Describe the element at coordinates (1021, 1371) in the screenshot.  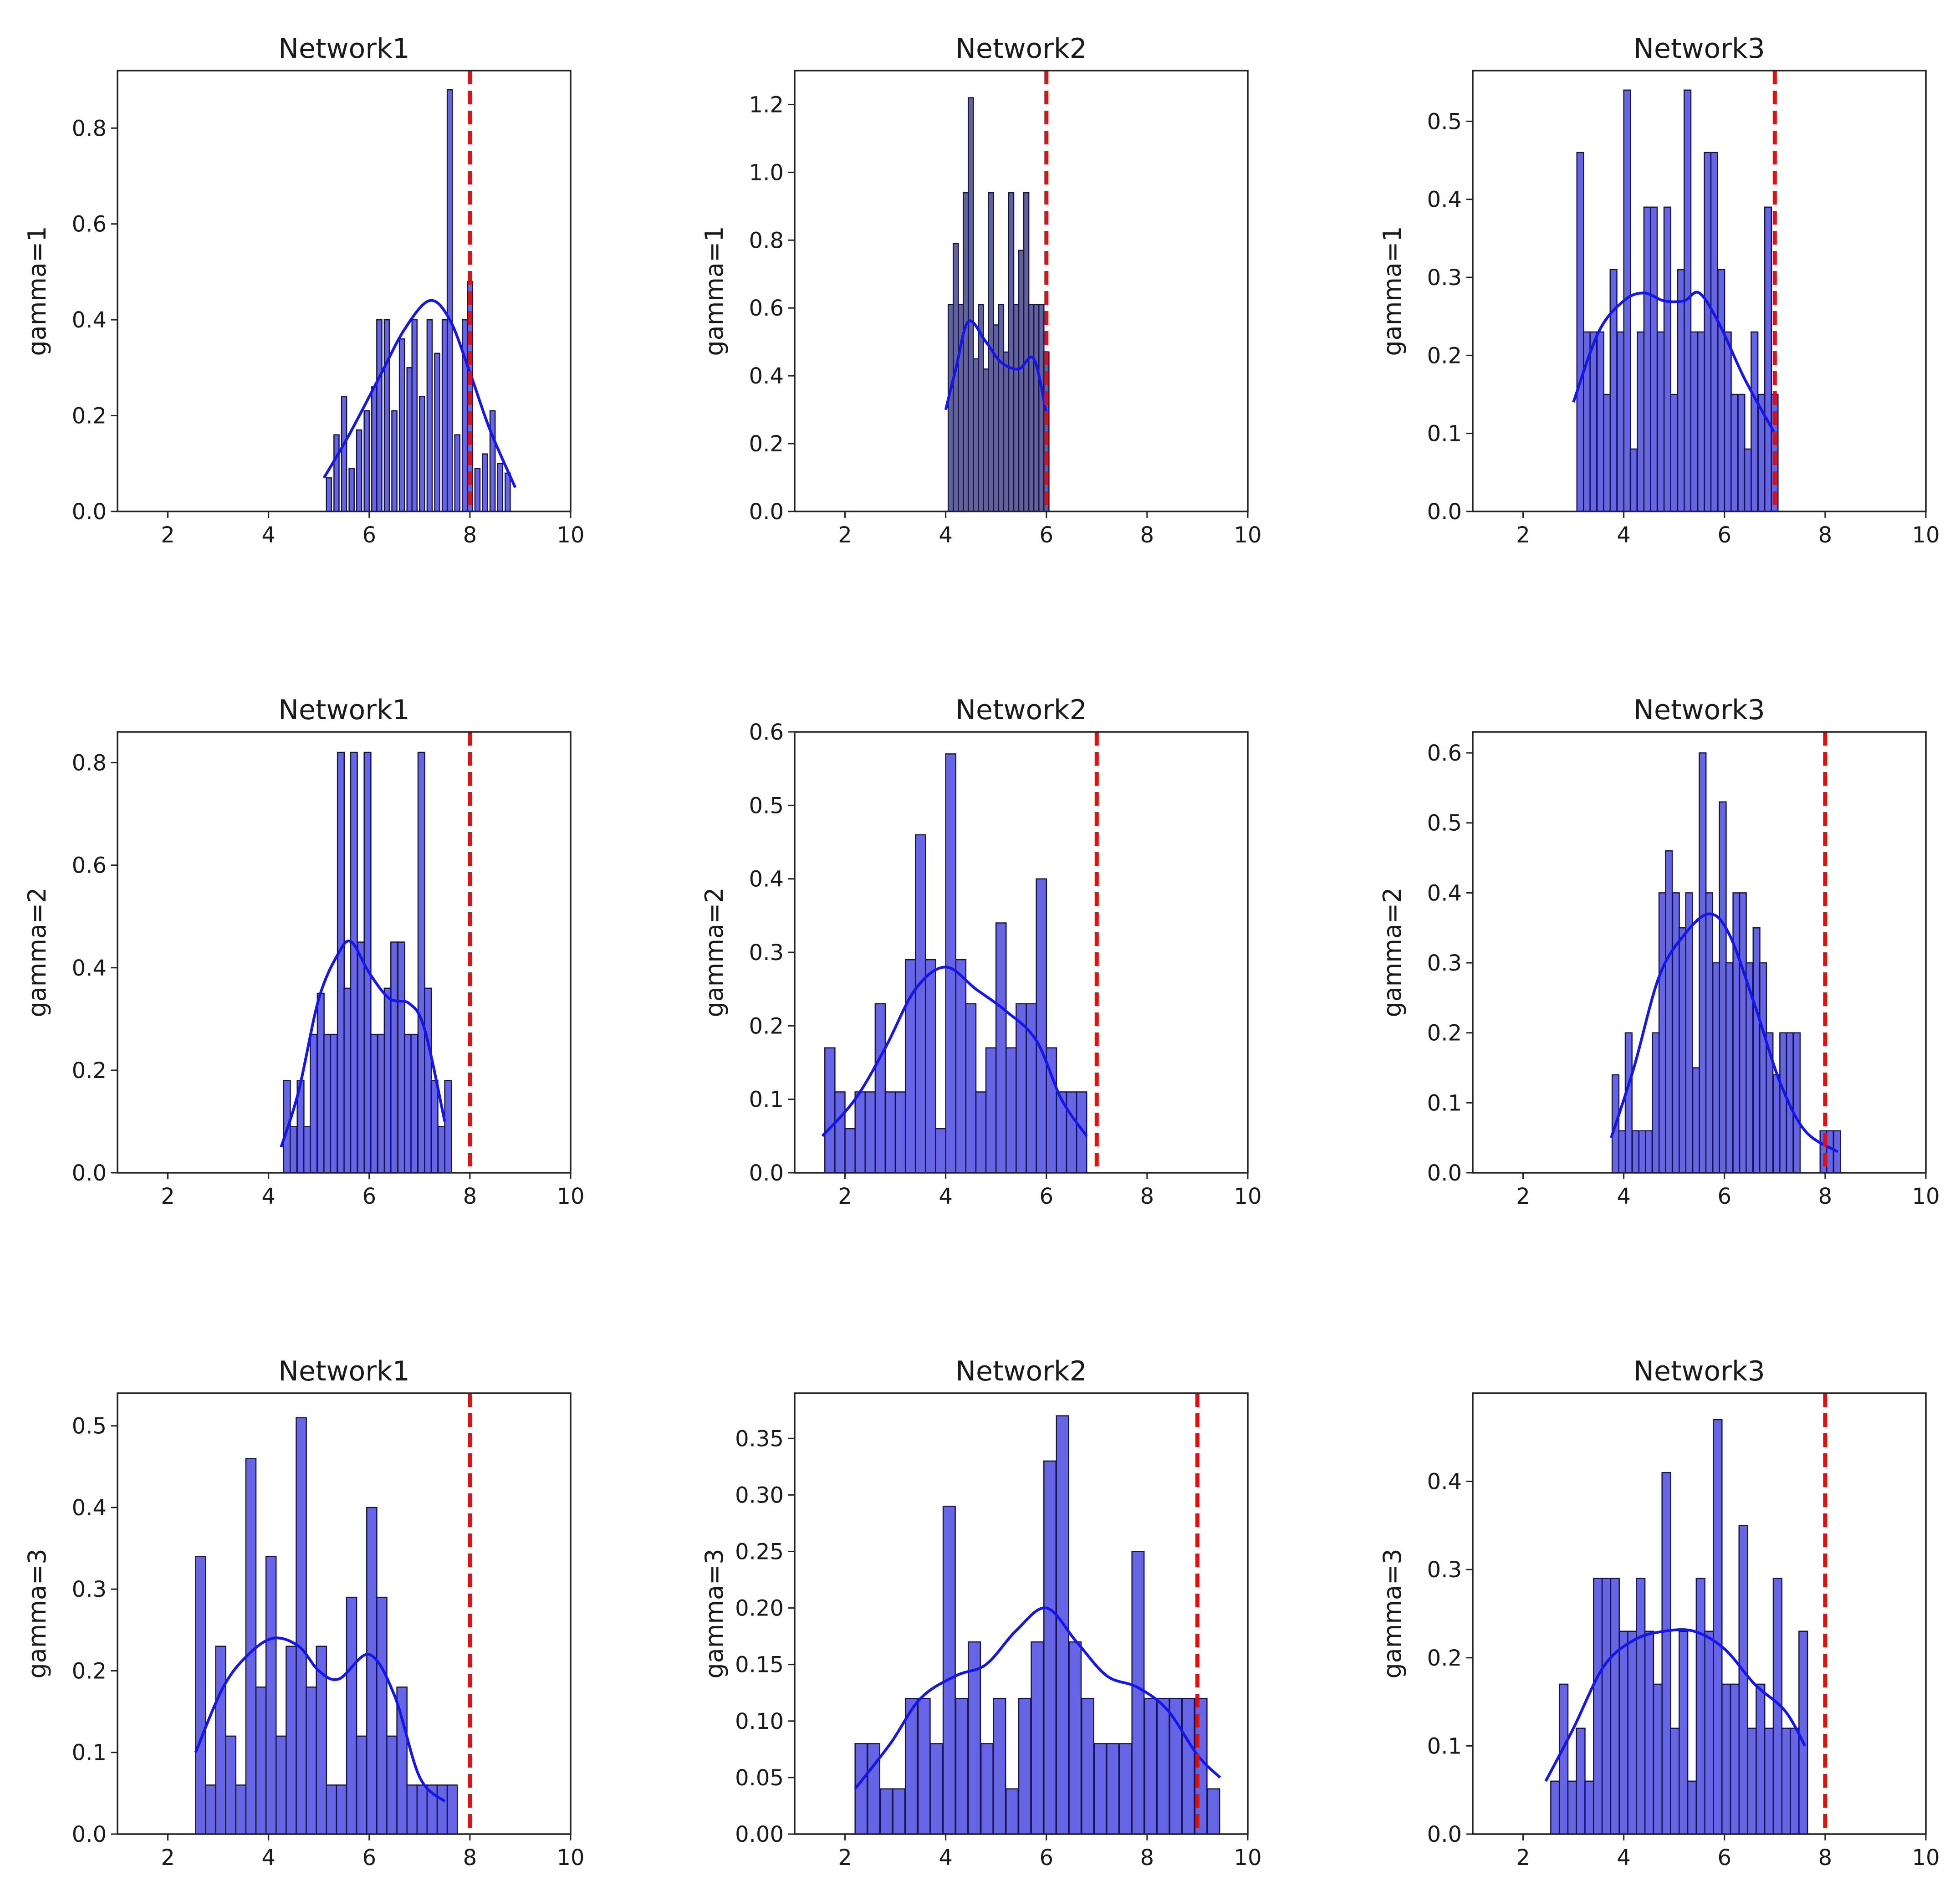
I see `subplot-title: Network2` at that location.